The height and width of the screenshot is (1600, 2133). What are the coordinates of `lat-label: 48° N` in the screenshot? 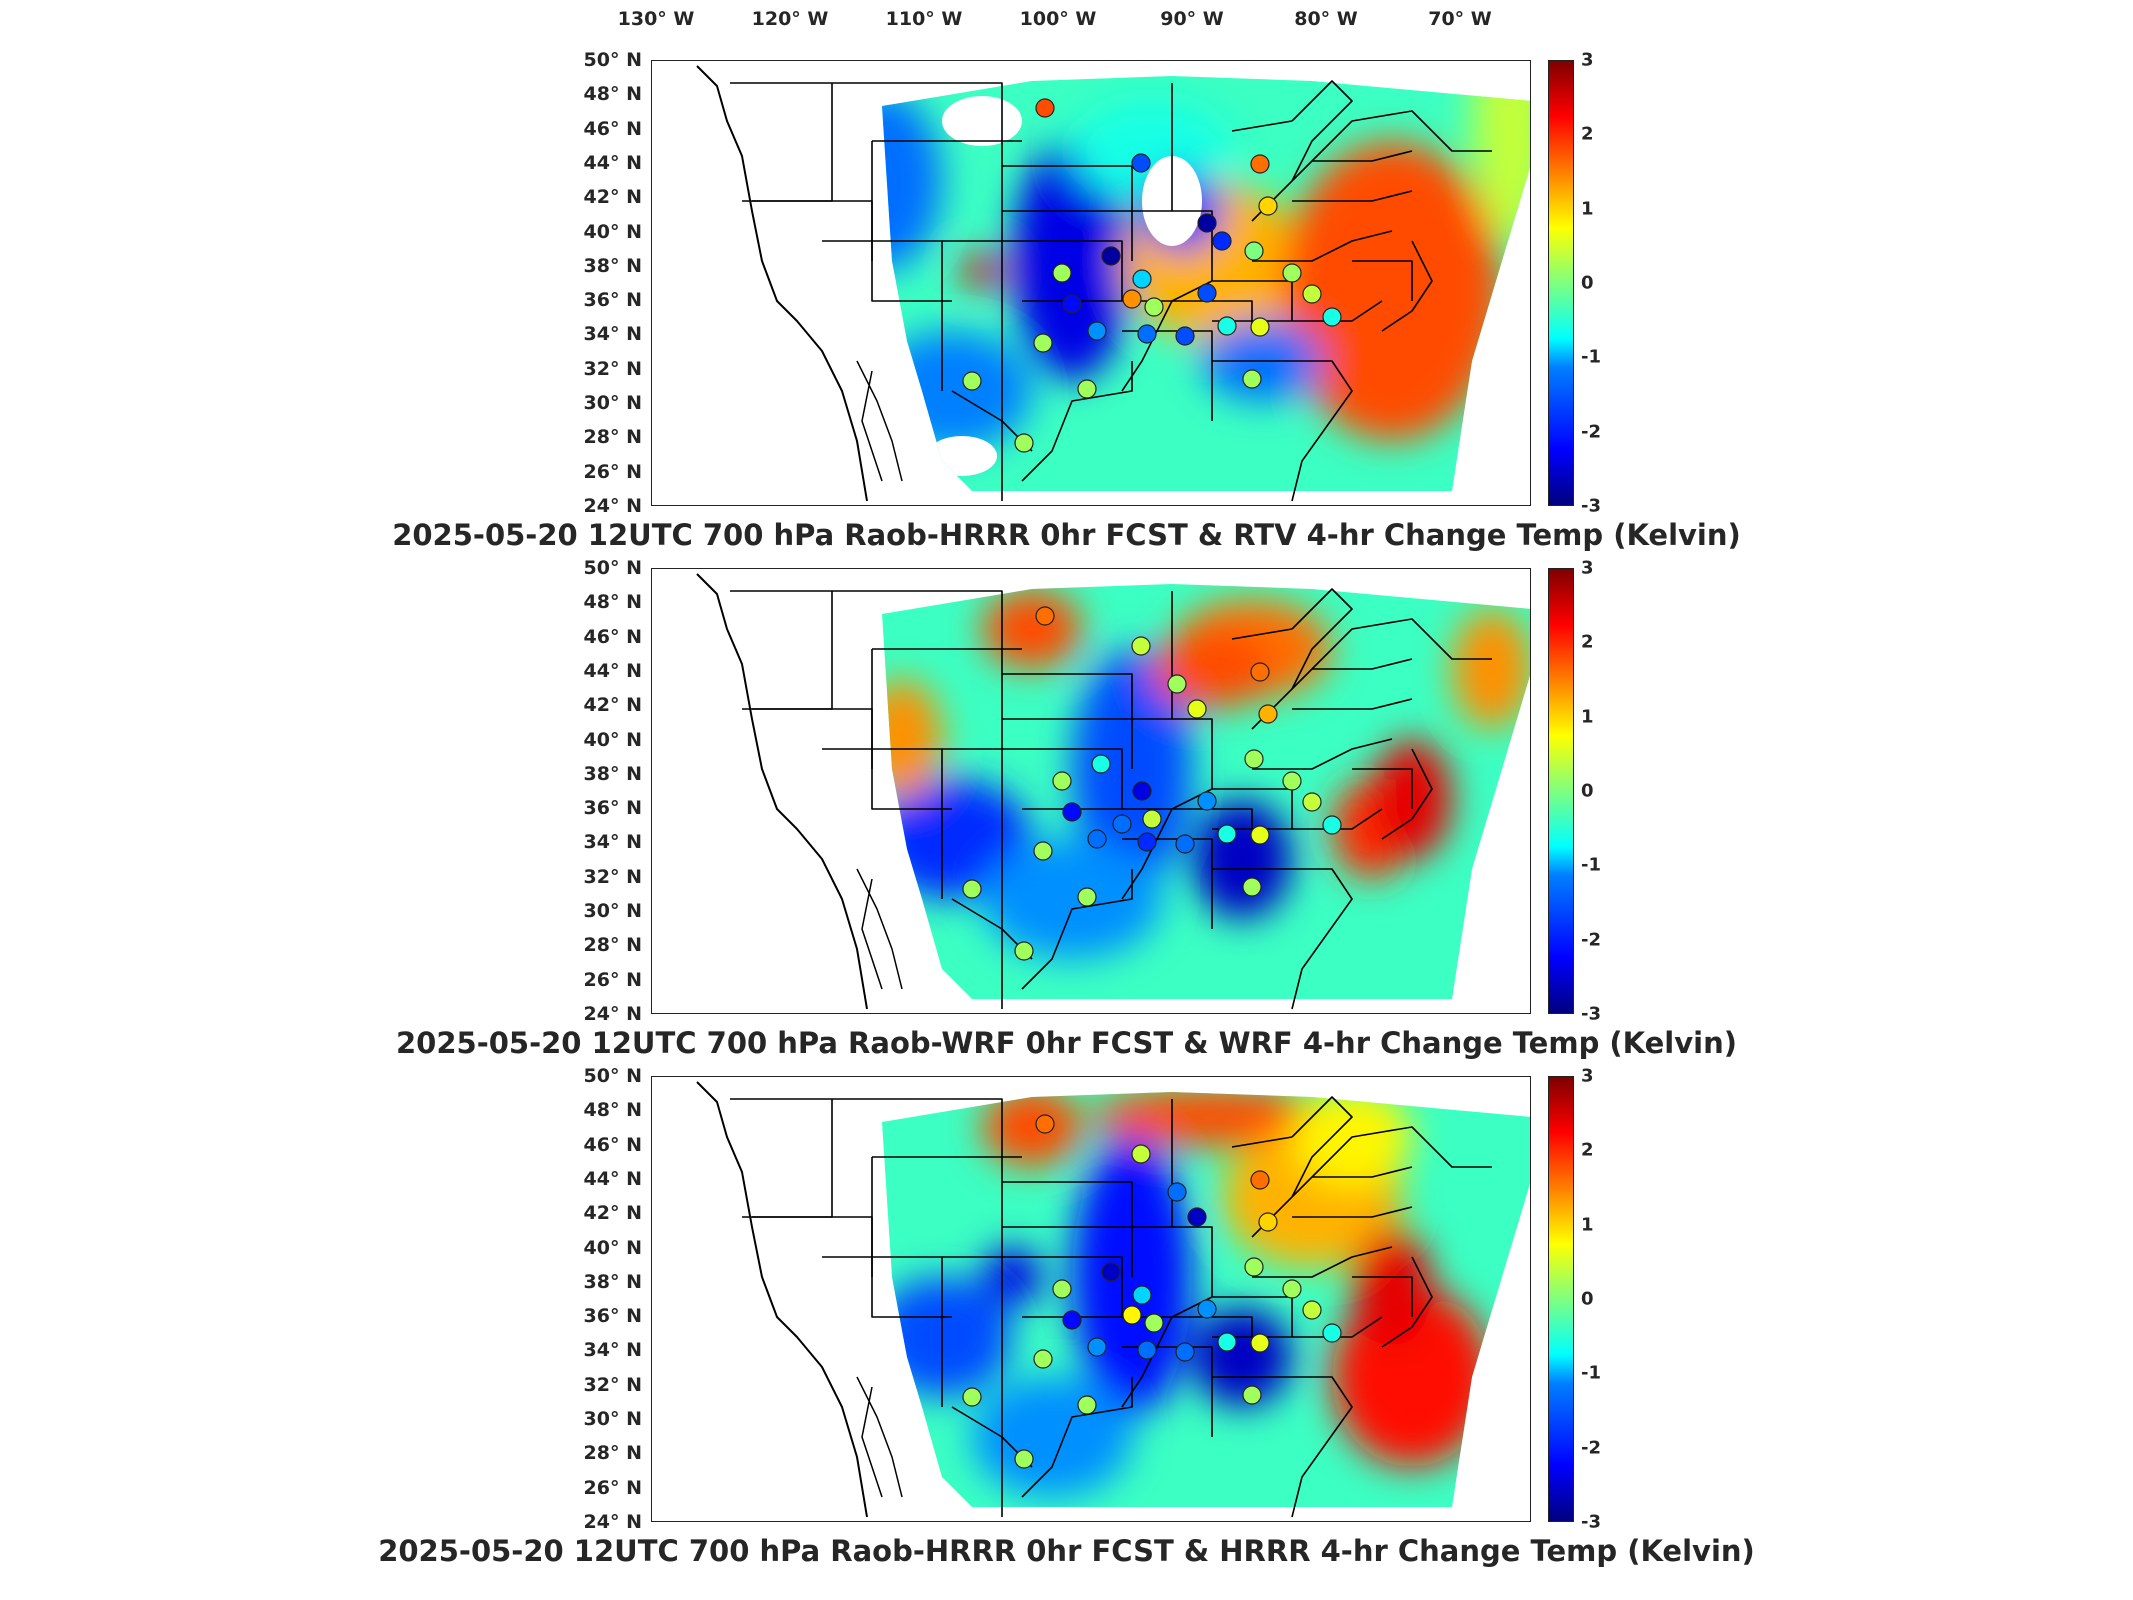 It's located at (612, 94).